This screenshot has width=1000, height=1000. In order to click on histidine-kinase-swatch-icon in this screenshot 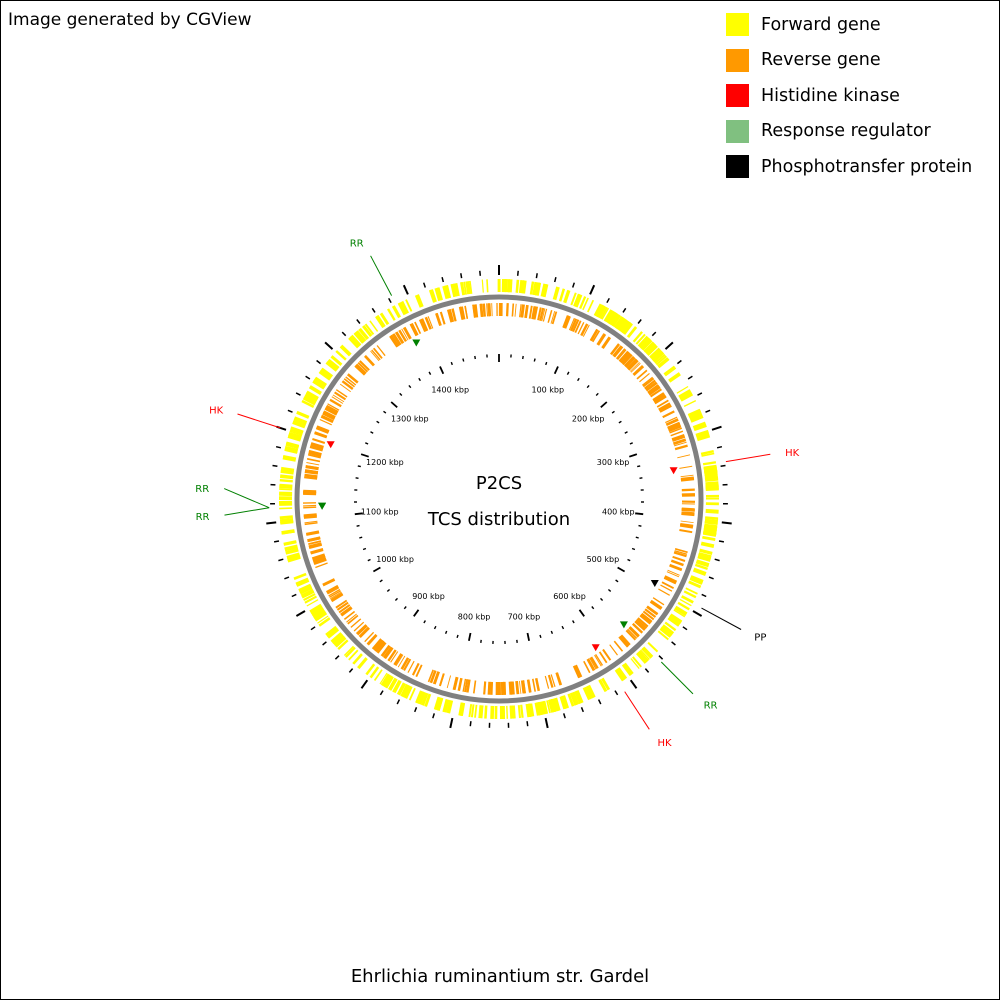, I will do `click(737, 96)`.